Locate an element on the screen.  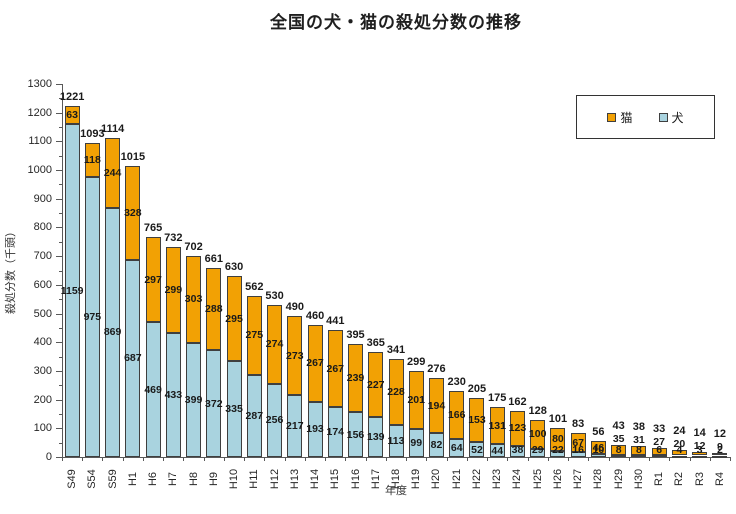
dog-value-label: 99 is located at coordinates (416, 442).